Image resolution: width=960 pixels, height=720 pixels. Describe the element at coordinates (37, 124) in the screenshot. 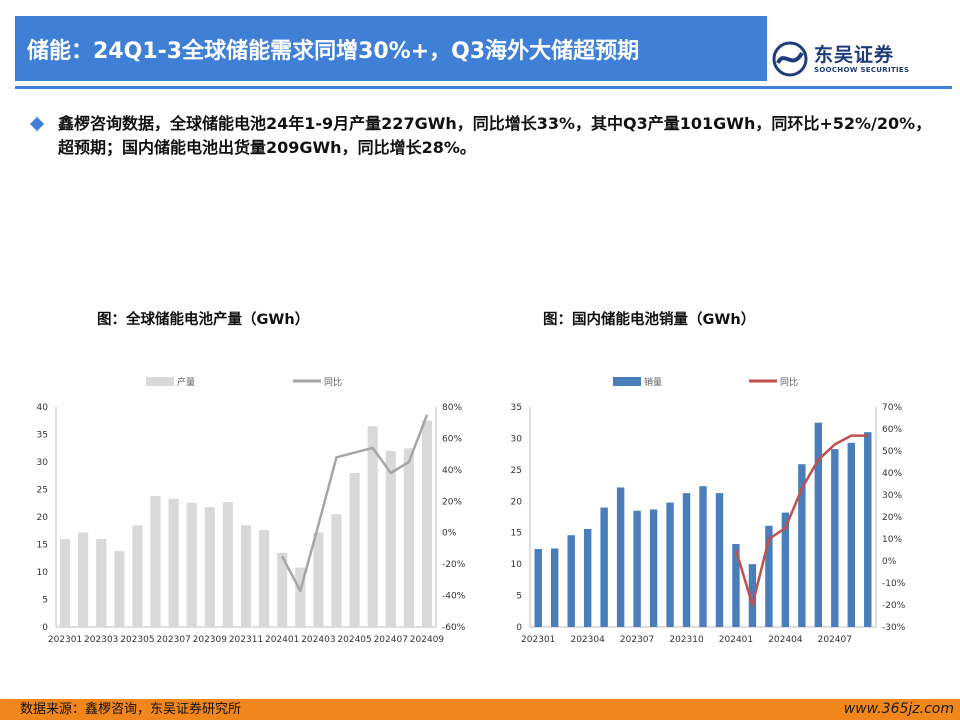

I see `diamond-bullet-icon` at that location.